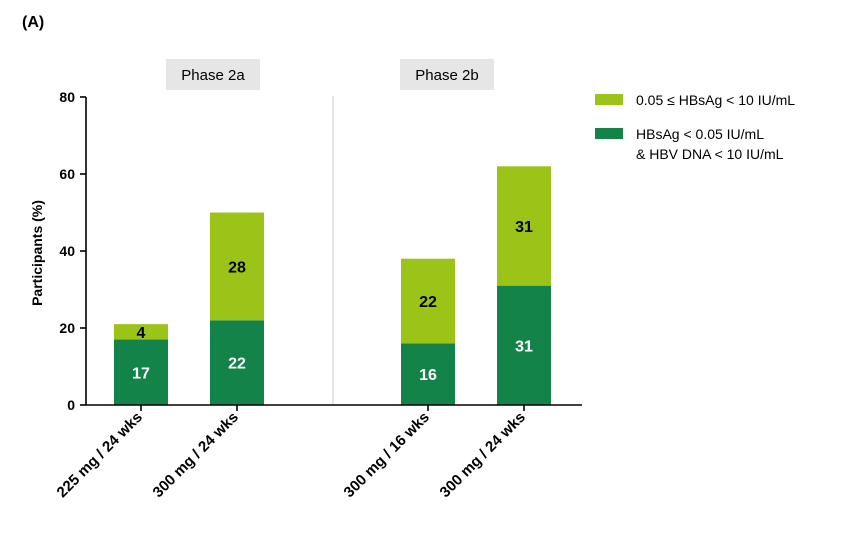 The image size is (848, 543). What do you see at coordinates (67, 251) in the screenshot?
I see `y-tick-label: 40` at bounding box center [67, 251].